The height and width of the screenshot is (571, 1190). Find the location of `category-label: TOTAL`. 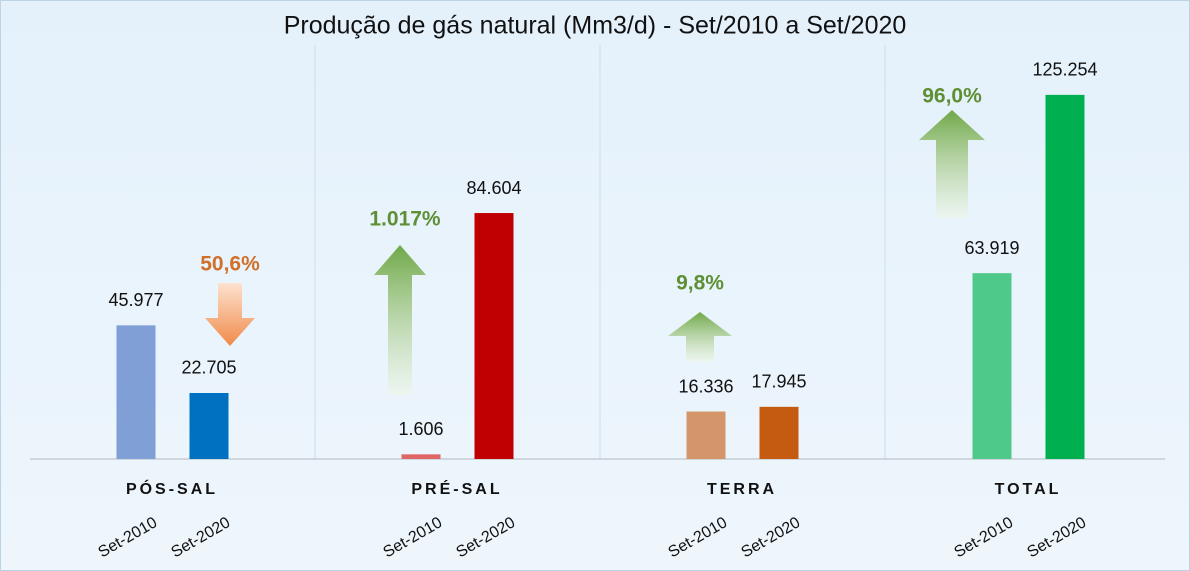

category-label: TOTAL is located at coordinates (1028, 489).